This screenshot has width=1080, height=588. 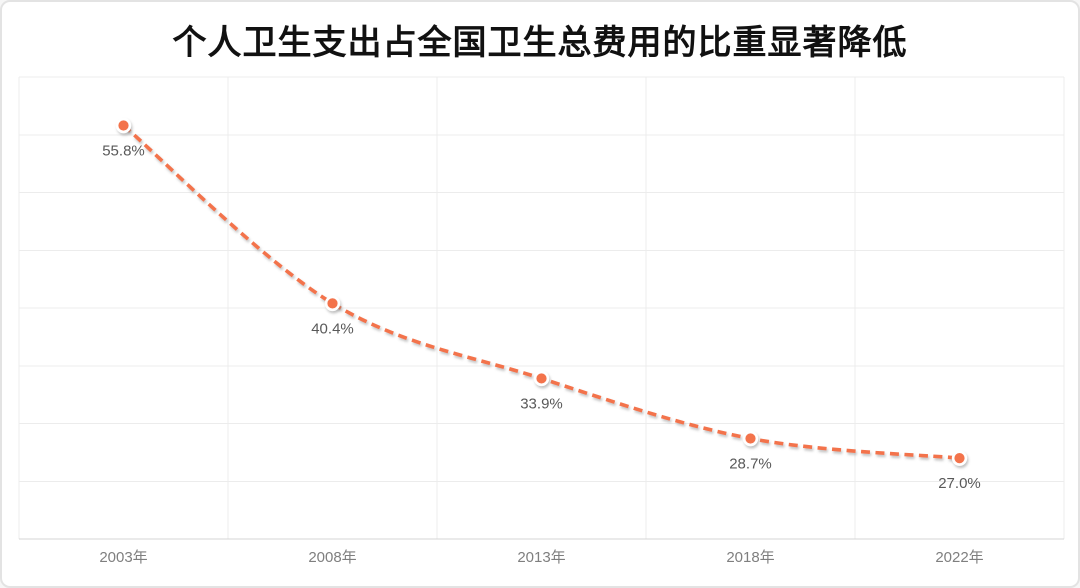 What do you see at coordinates (540, 43) in the screenshot?
I see `chart-title: 个人卫生支出占全国卫生总费用的比重显著降低` at bounding box center [540, 43].